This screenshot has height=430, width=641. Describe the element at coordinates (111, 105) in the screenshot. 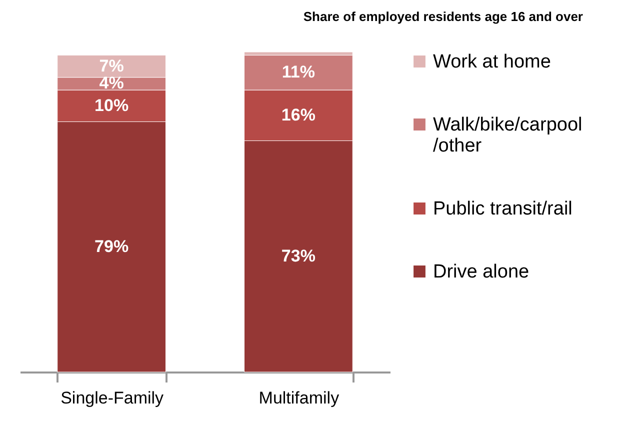

I see `data-label: 10%` at that location.